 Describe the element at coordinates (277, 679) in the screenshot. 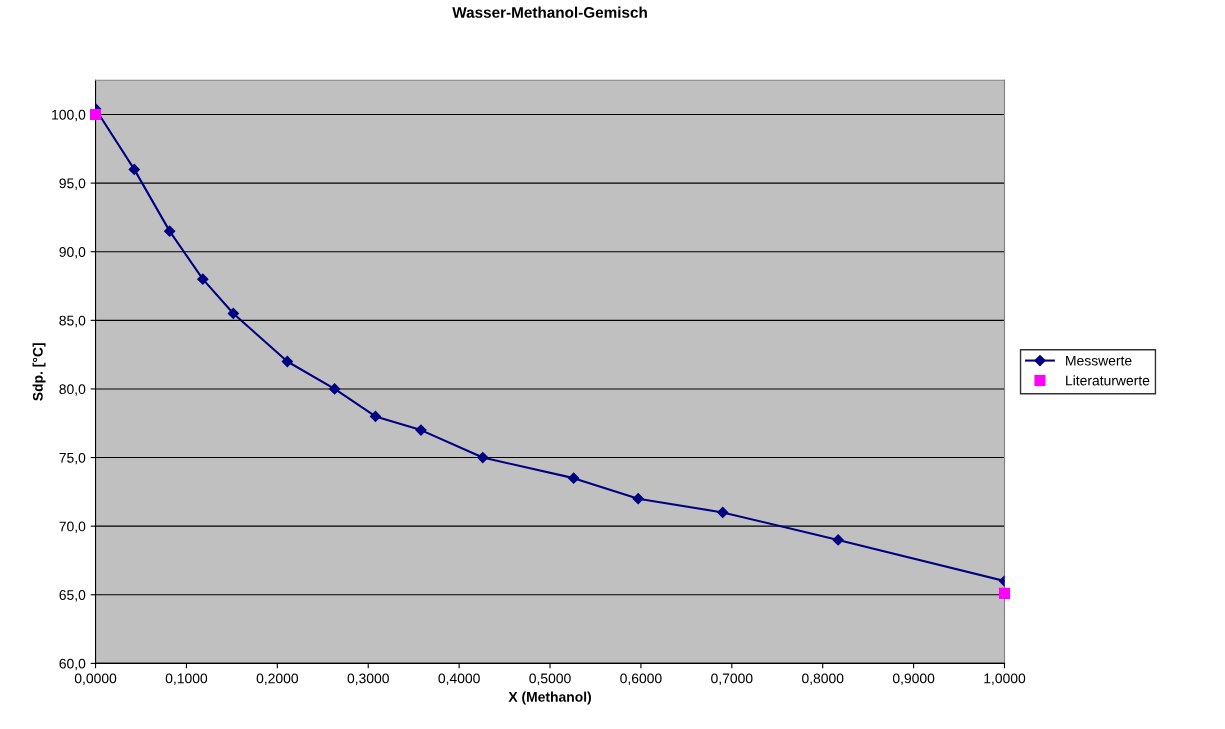

I see `x-tick-label: 0,2000` at that location.